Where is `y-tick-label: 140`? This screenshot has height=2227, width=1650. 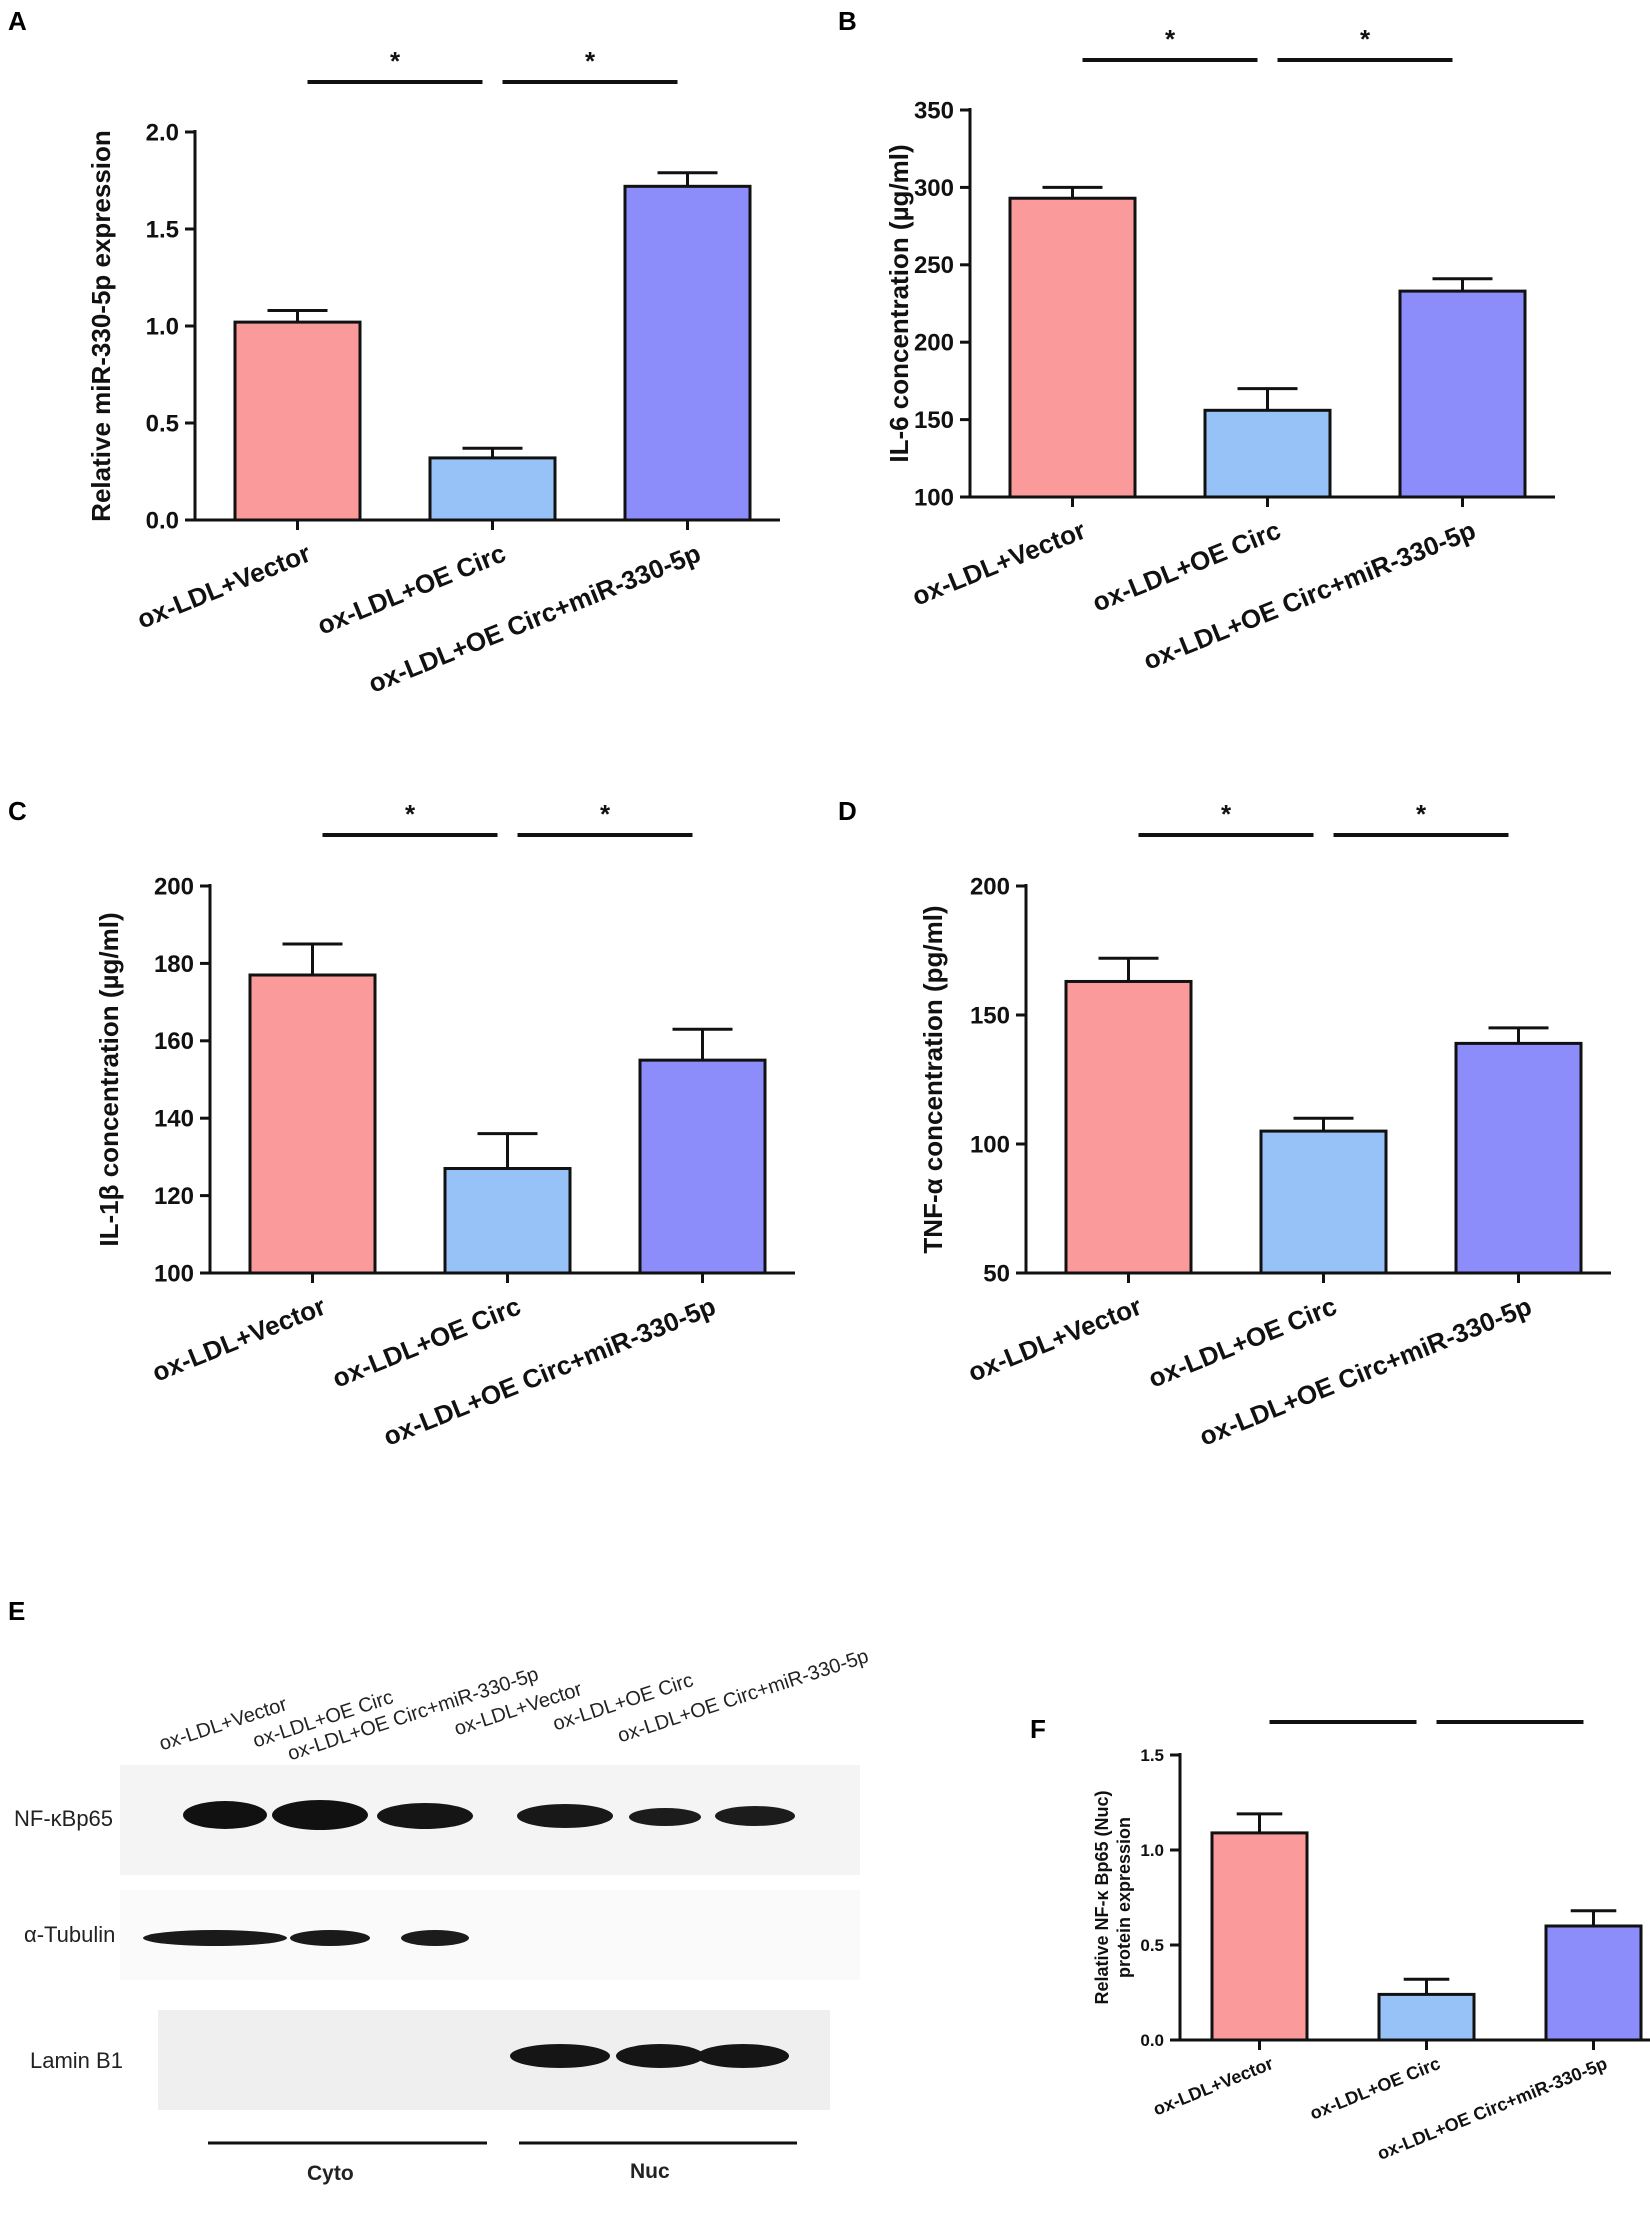
y-tick-label: 140 is located at coordinates (174, 1119).